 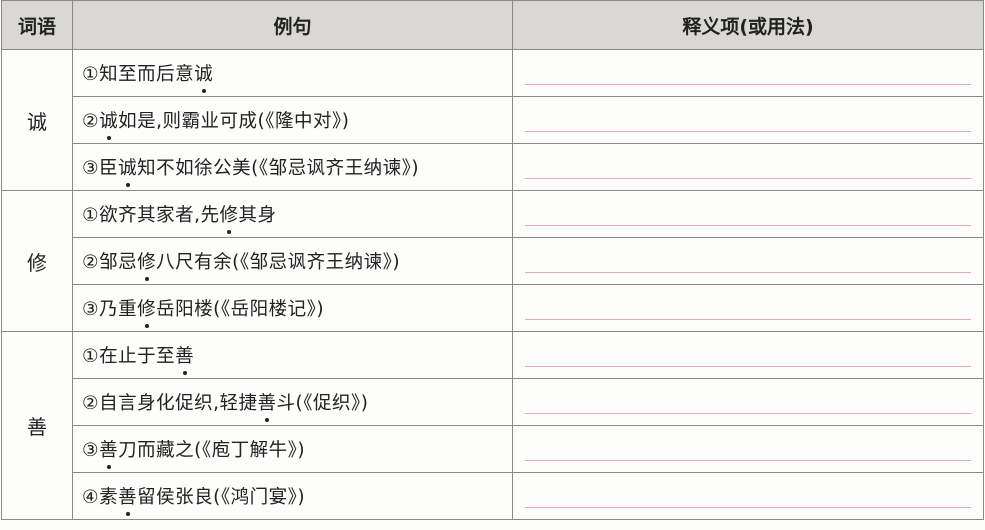 I want to click on sentence-text: 岳阳楼(《岳阳楼记》), so click(x=240, y=309).